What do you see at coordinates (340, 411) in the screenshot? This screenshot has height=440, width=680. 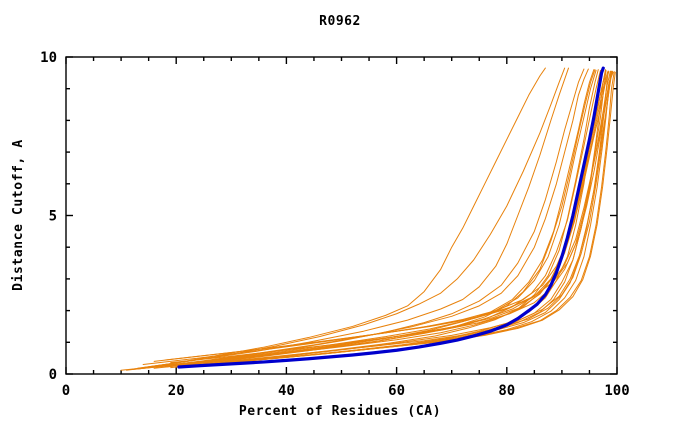 I see `x-axis-label: Percent of Residues (CA)` at bounding box center [340, 411].